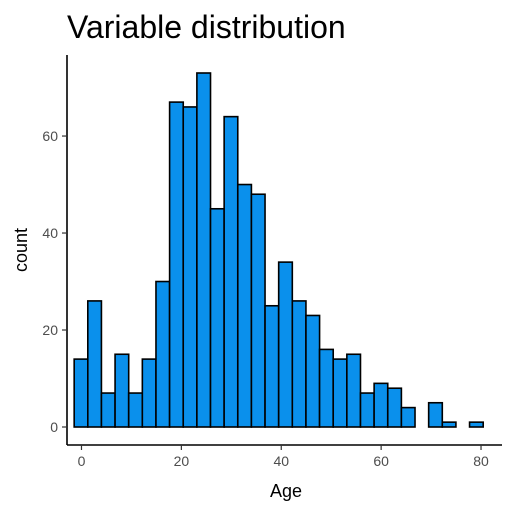 The width and height of the screenshot is (517, 511). Describe the element at coordinates (50, 136) in the screenshot. I see `y-tick-label: 60` at that location.